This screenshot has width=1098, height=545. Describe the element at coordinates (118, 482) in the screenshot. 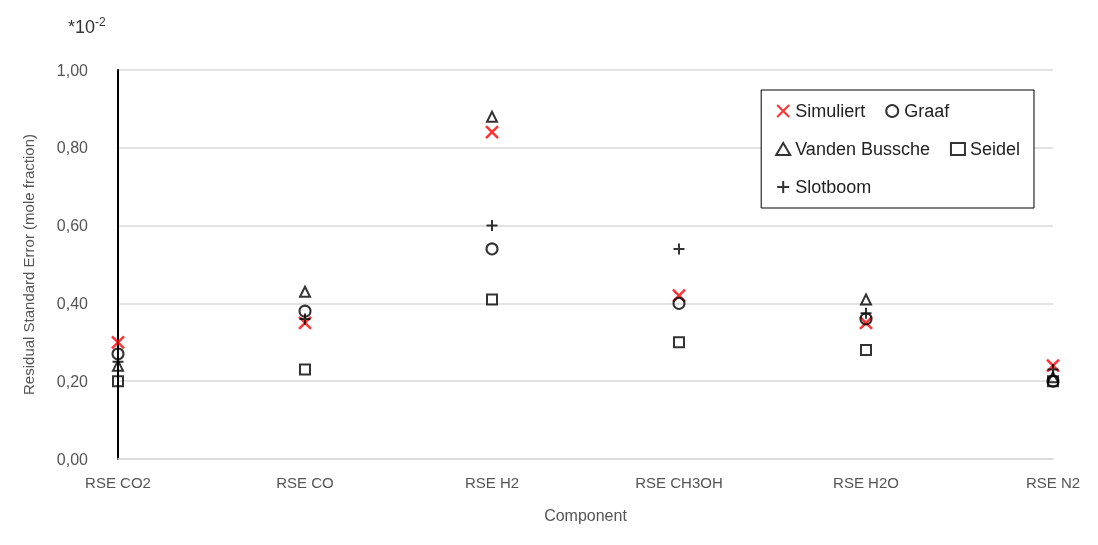

I see `x-tick-label: RSE CO2` at that location.